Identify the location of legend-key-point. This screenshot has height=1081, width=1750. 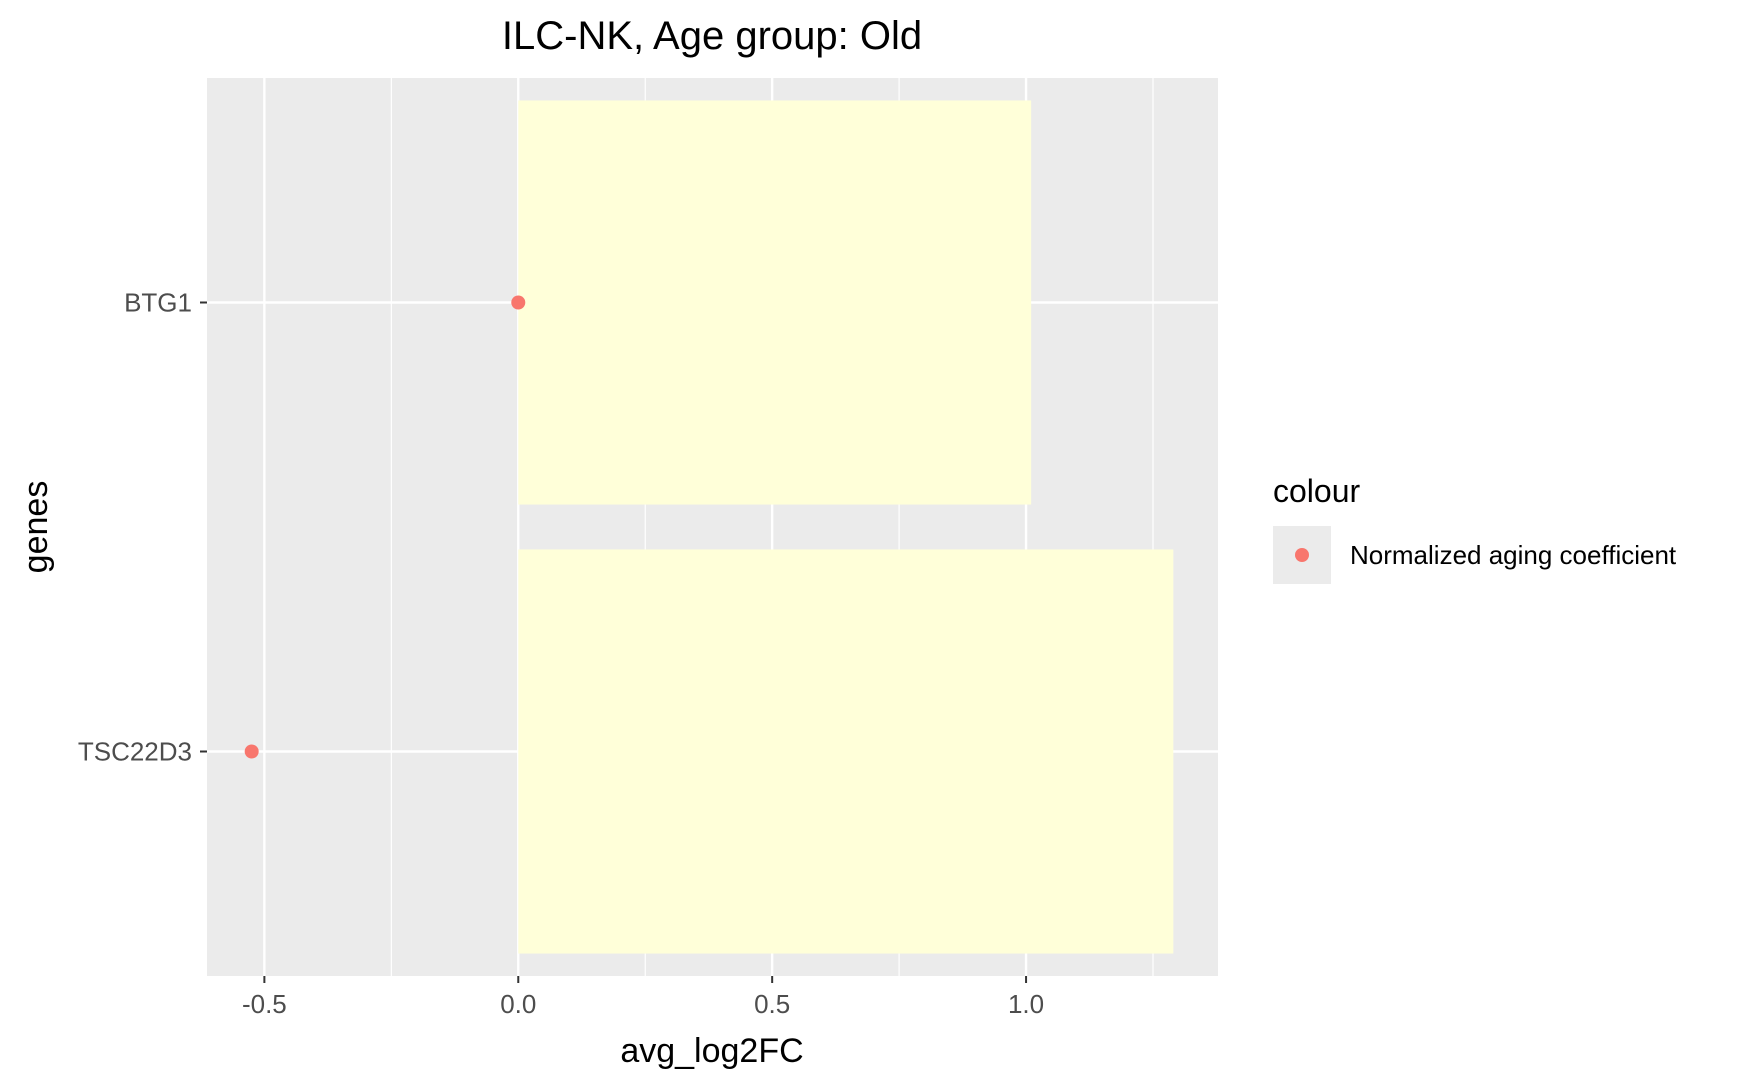
(1302, 555).